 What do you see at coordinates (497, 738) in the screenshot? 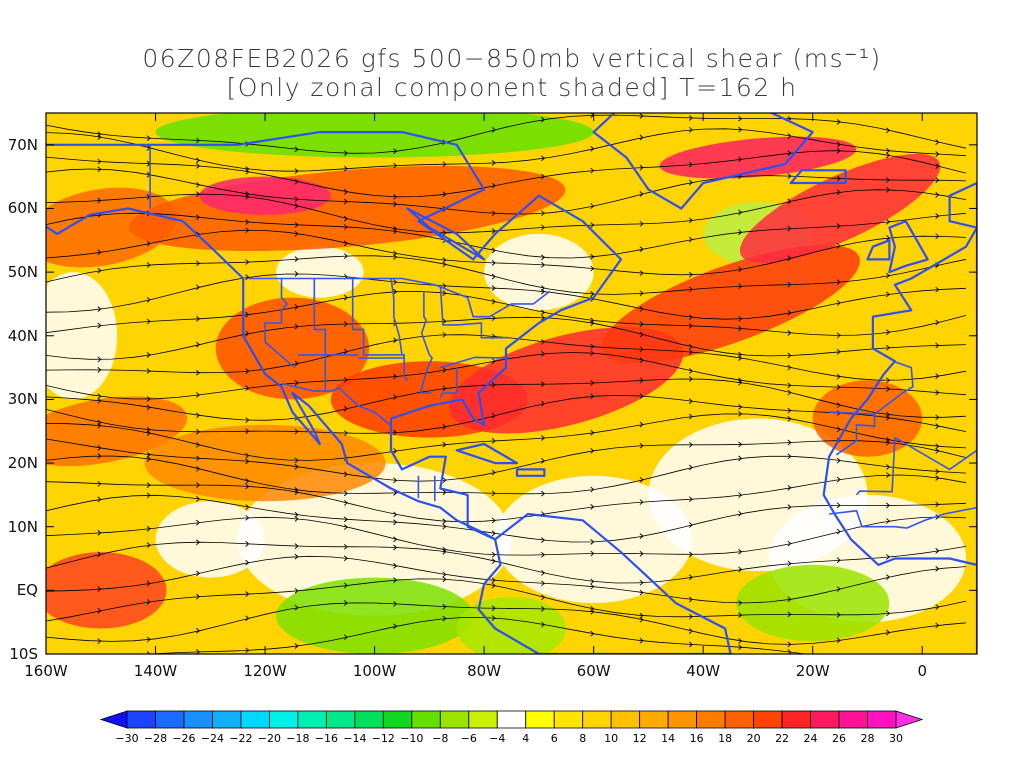
I see `colorbar-tick-label: −4` at bounding box center [497, 738].